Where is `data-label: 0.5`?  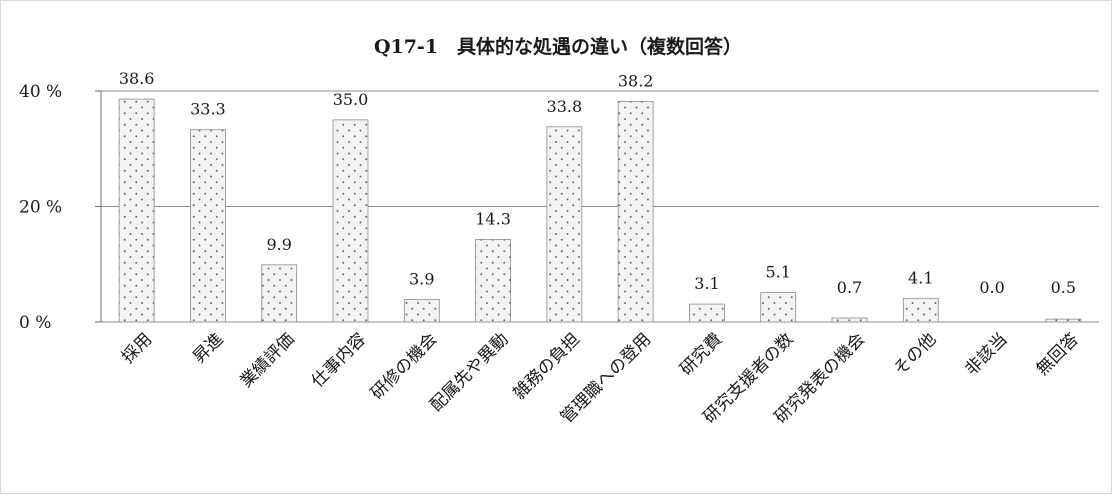 data-label: 0.5 is located at coordinates (1063, 287).